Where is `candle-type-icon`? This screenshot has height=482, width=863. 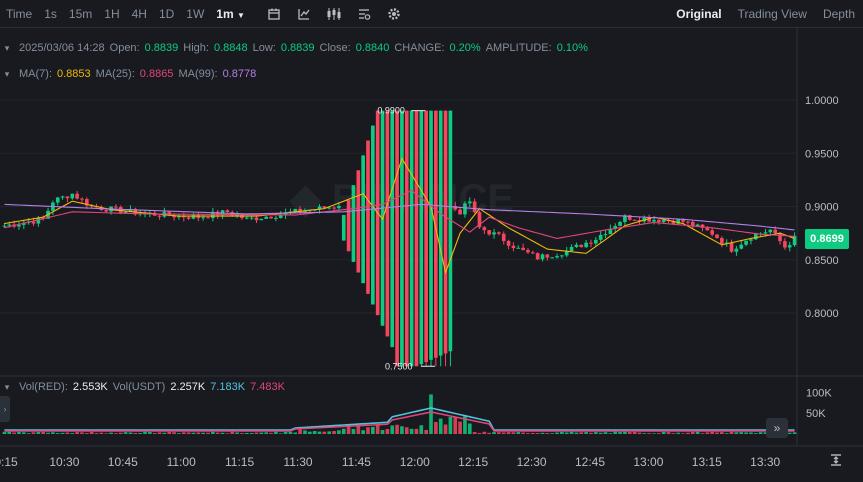
candle-type-icon is located at coordinates (334, 14).